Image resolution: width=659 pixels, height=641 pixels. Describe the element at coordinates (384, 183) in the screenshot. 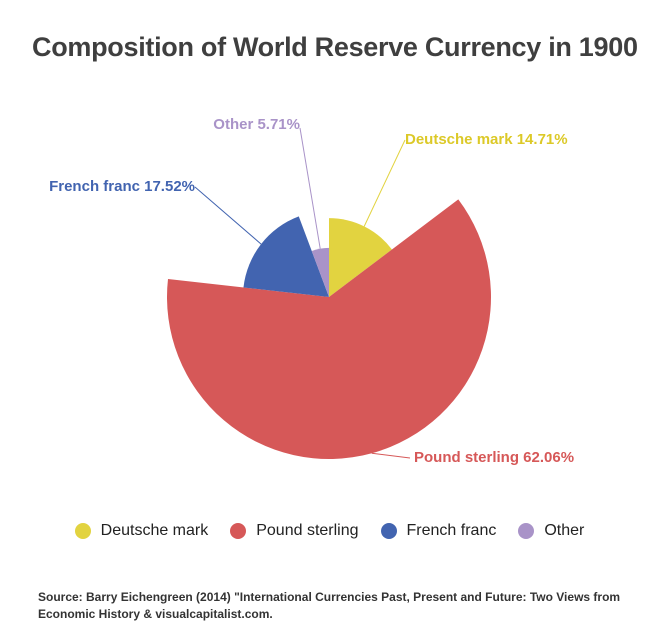

I see `leader-line-deutsche-mark` at that location.